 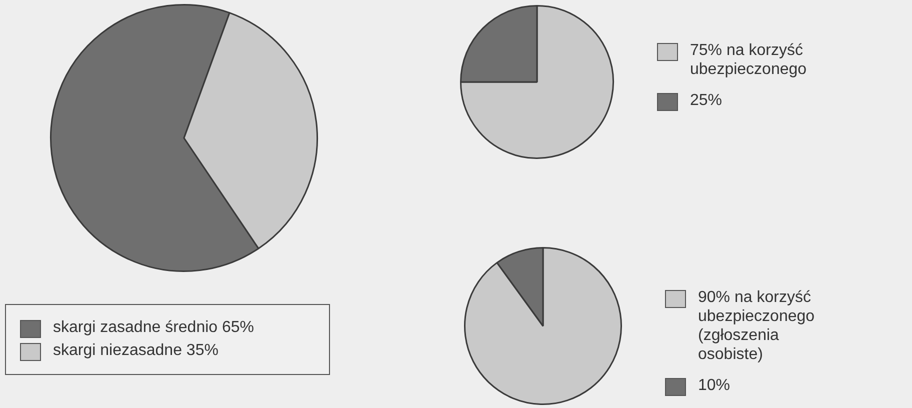 What do you see at coordinates (714, 385) in the screenshot?
I see `legend-label: 10%` at bounding box center [714, 385].